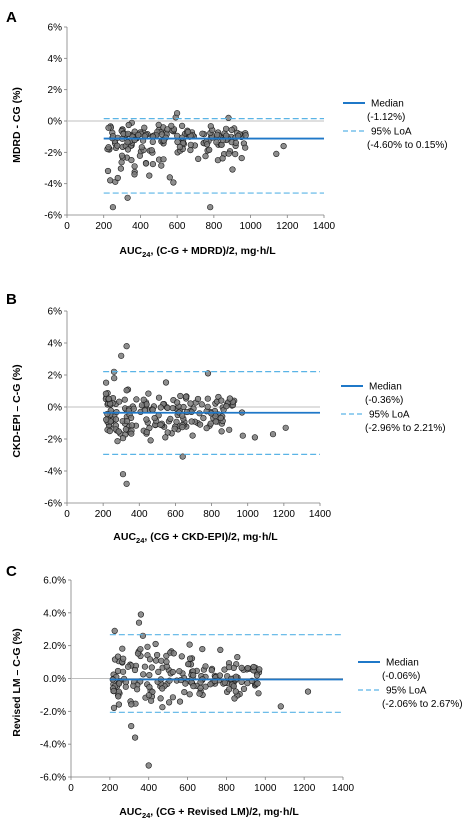 The image size is (474, 826). Describe the element at coordinates (197, 252) in the screenshot. I see `x-axis-title: AUC24, (C-G + MDRD)/2, mg·h/L` at that location.